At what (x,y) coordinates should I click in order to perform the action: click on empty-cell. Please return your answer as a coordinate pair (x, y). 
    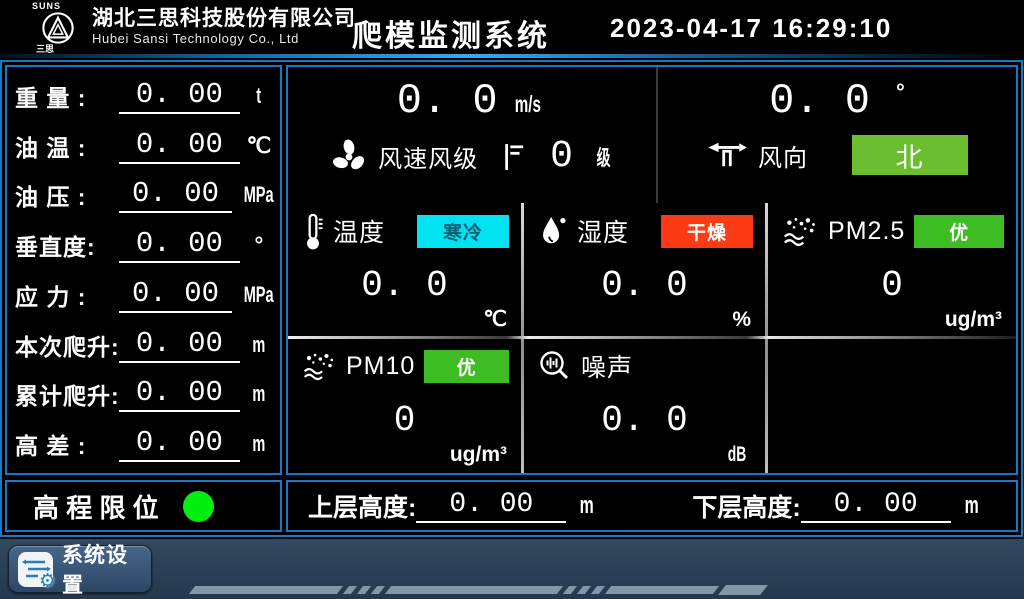
    Looking at the image, I should click on (892, 405).